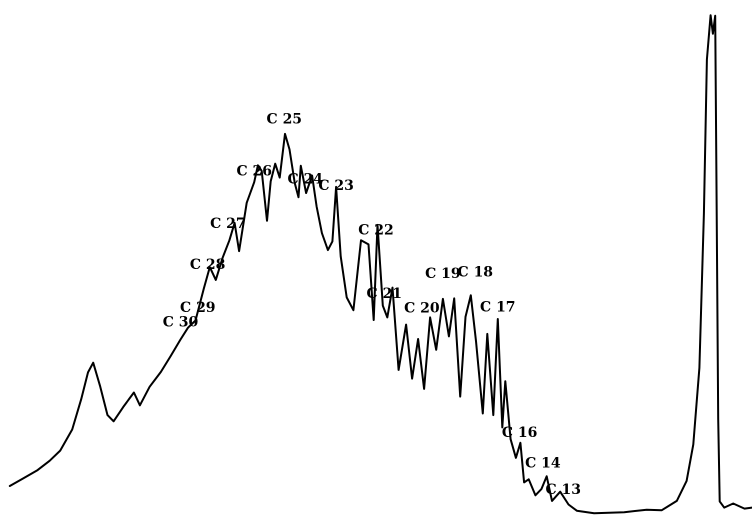  What do you see at coordinates (181, 323) in the screenshot?
I see `peak-label-c30: C 30` at bounding box center [181, 323].